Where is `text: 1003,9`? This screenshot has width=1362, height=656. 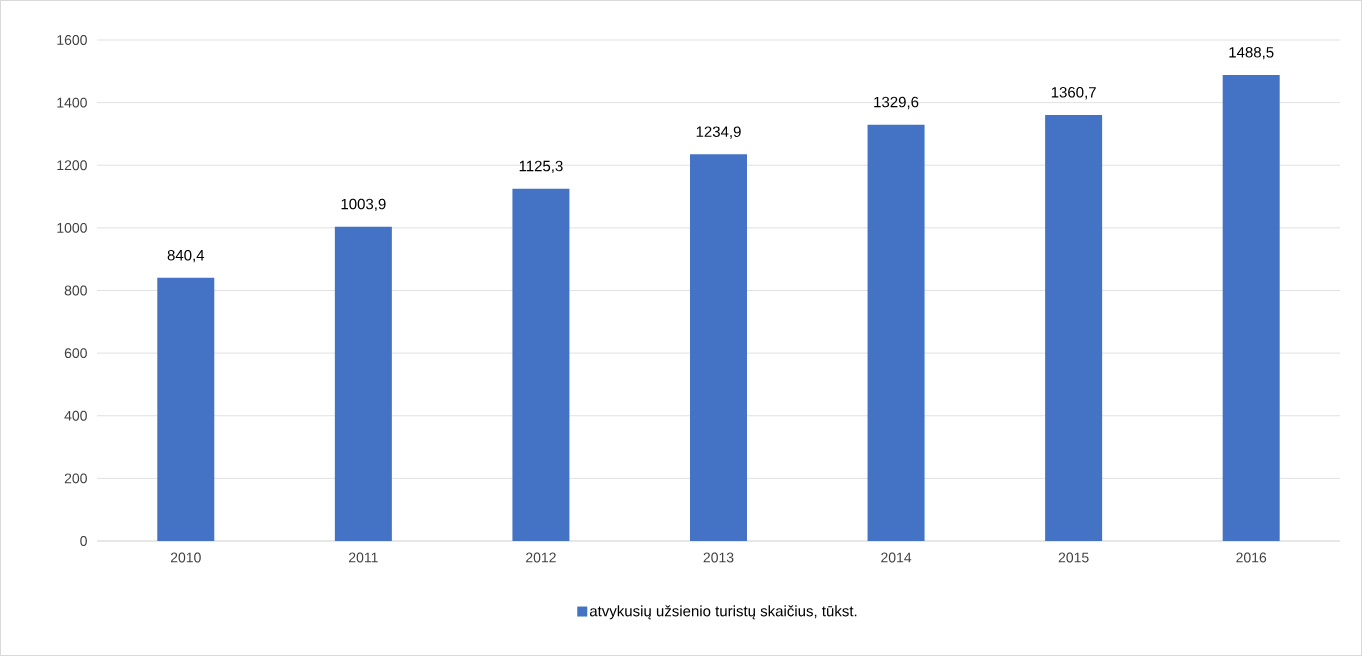 text: 1003,9 is located at coordinates (363, 205).